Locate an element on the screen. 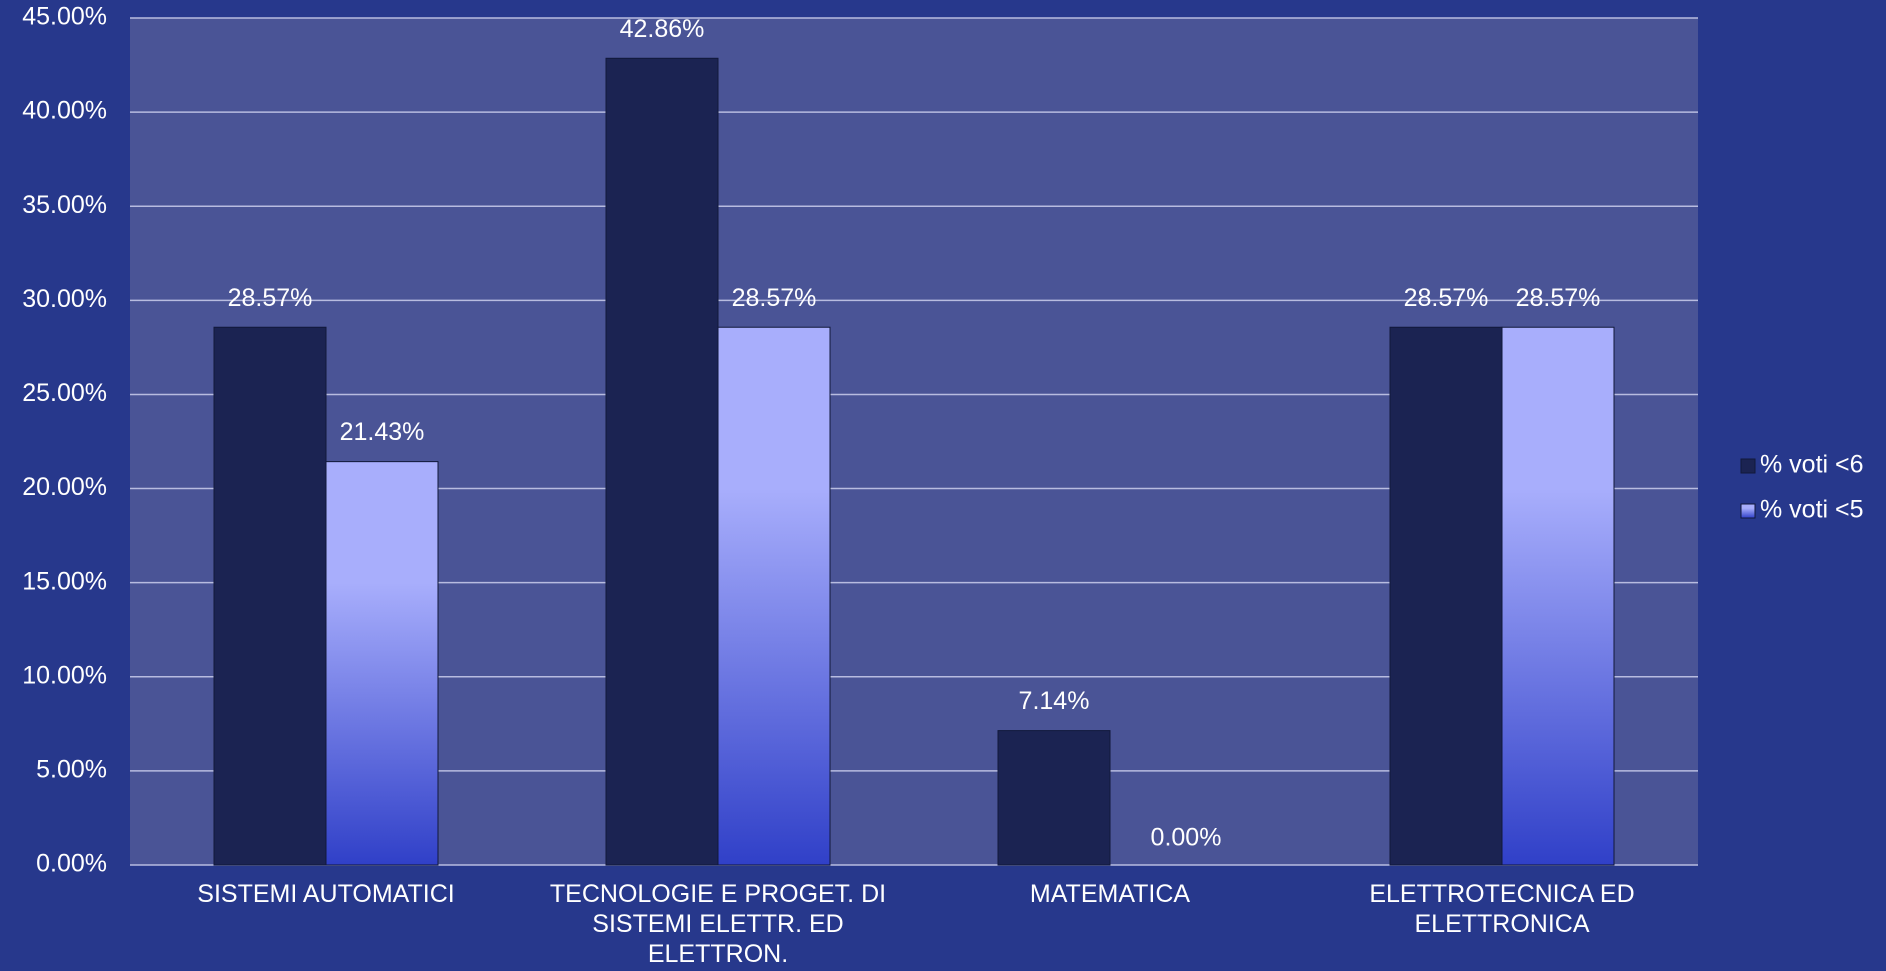 Image resolution: width=1886 pixels, height=971 pixels. y-tick-label: 5.00% is located at coordinates (71, 769).